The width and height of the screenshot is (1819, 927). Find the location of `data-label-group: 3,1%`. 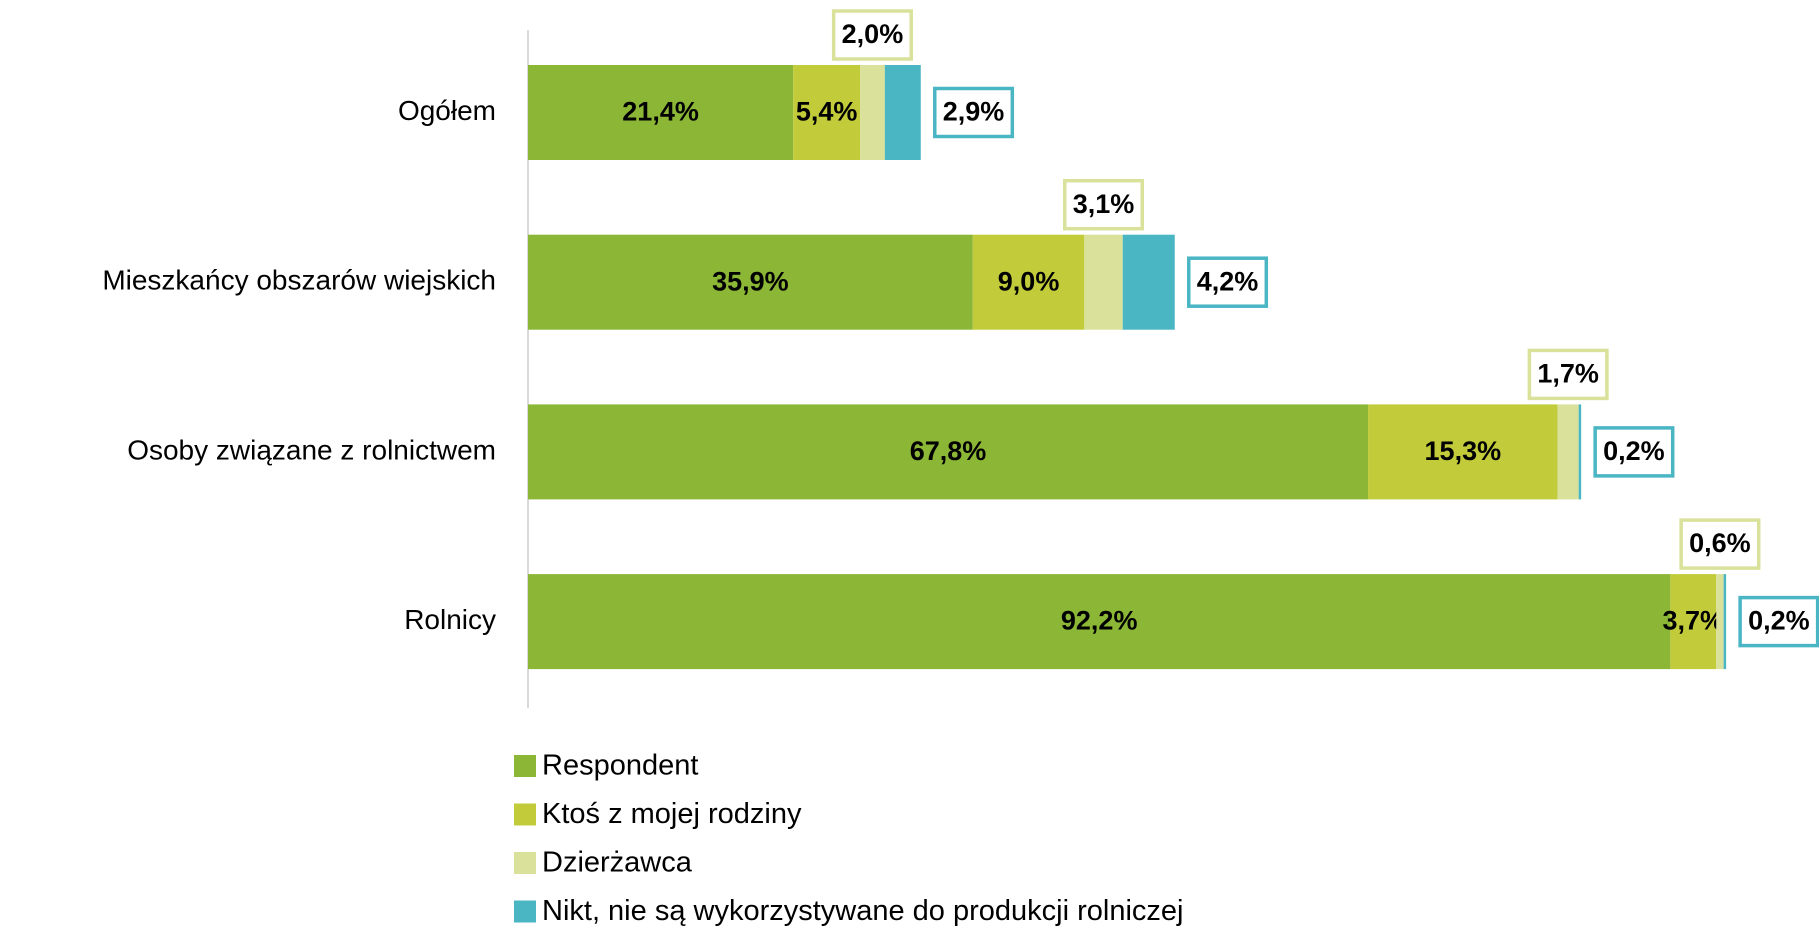

data-label-group: 3,1% is located at coordinates (1103, 204).